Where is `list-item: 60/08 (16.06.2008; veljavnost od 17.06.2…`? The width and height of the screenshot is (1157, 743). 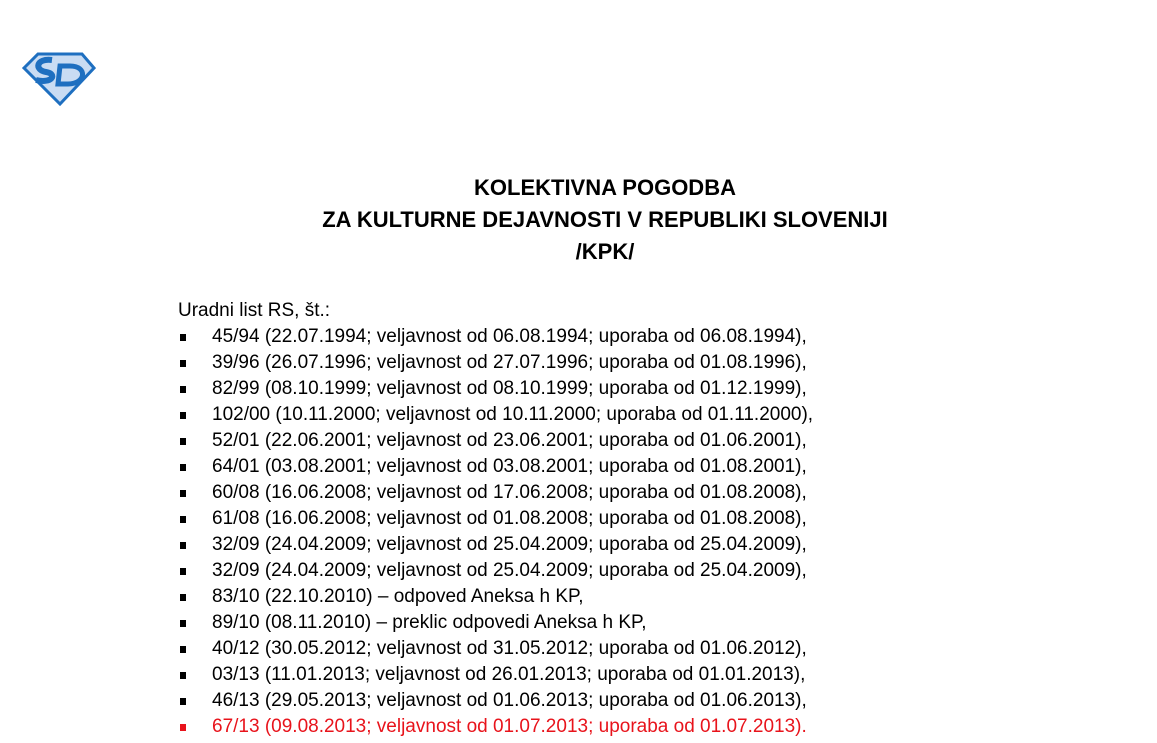
list-item: 60/08 (16.06.2008; veljavnost od 17.06.2… is located at coordinates (495, 493).